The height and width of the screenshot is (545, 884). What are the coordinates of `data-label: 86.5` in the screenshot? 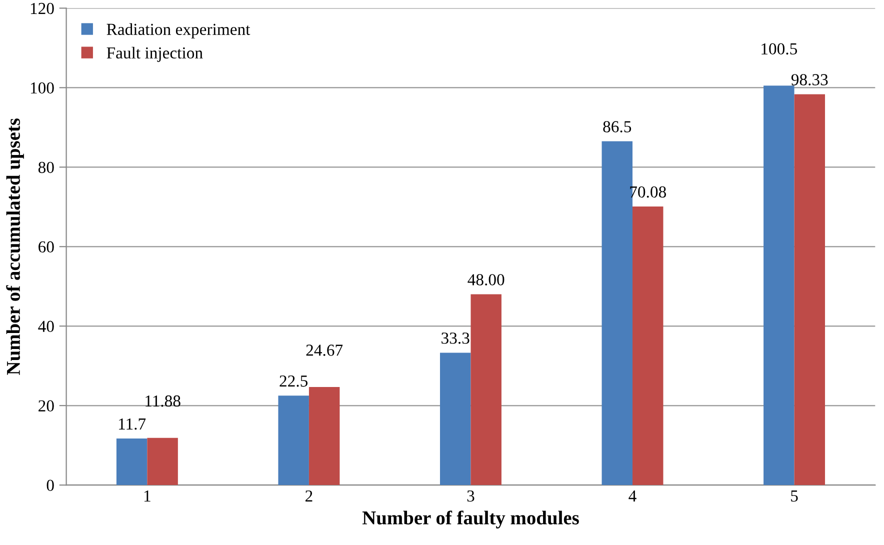 It's located at (617, 126).